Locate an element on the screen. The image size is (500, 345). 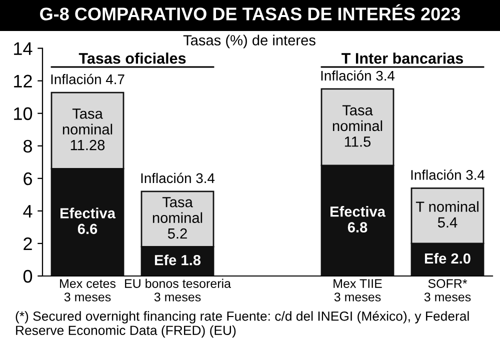
y-tick-label: 8 is located at coordinates (28, 146).